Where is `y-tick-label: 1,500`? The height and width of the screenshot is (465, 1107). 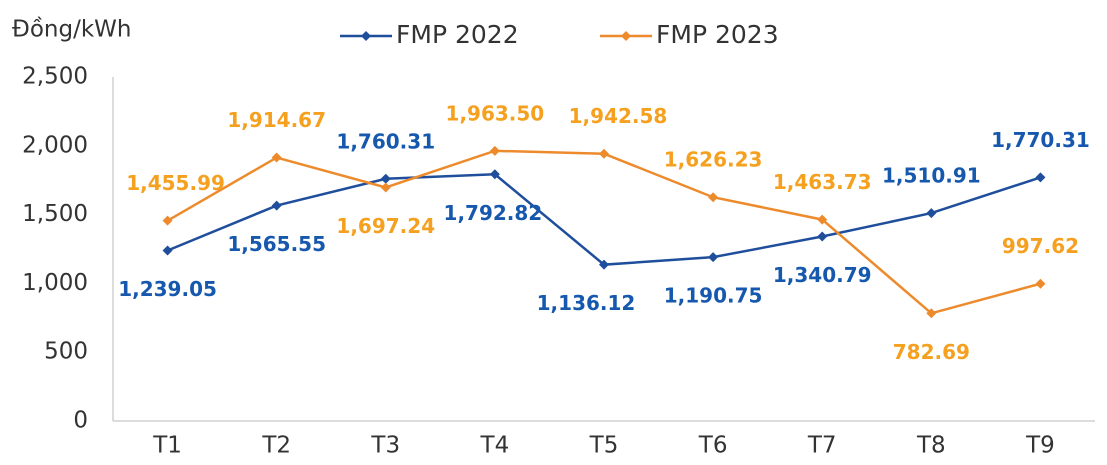
y-tick-label: 1,500 is located at coordinates (55, 214).